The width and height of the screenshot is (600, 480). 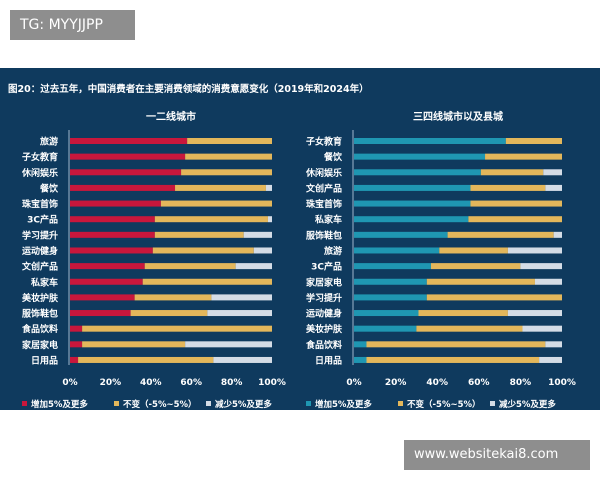 I want to click on category-label: 珠宝首饰, so click(x=324, y=204).